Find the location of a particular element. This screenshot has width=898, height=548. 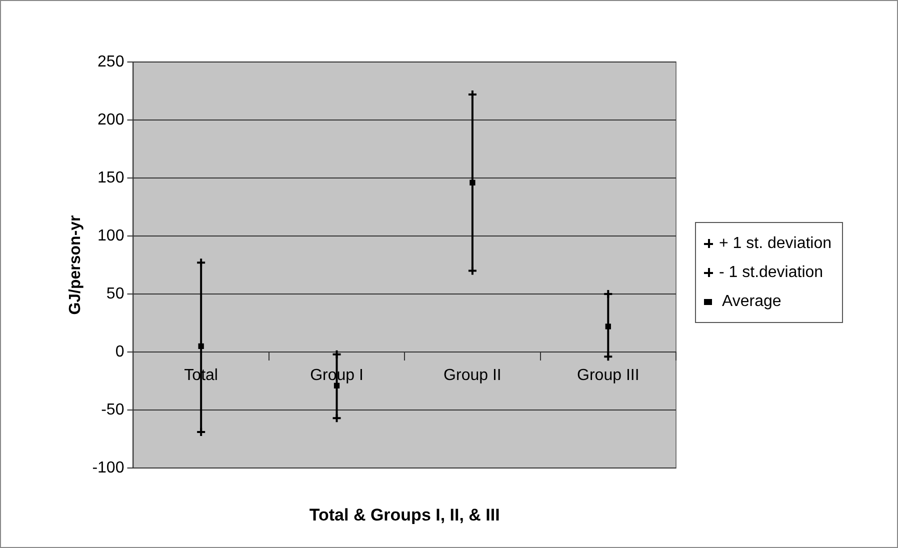

y-tick-label: 0 is located at coordinates (119, 351).